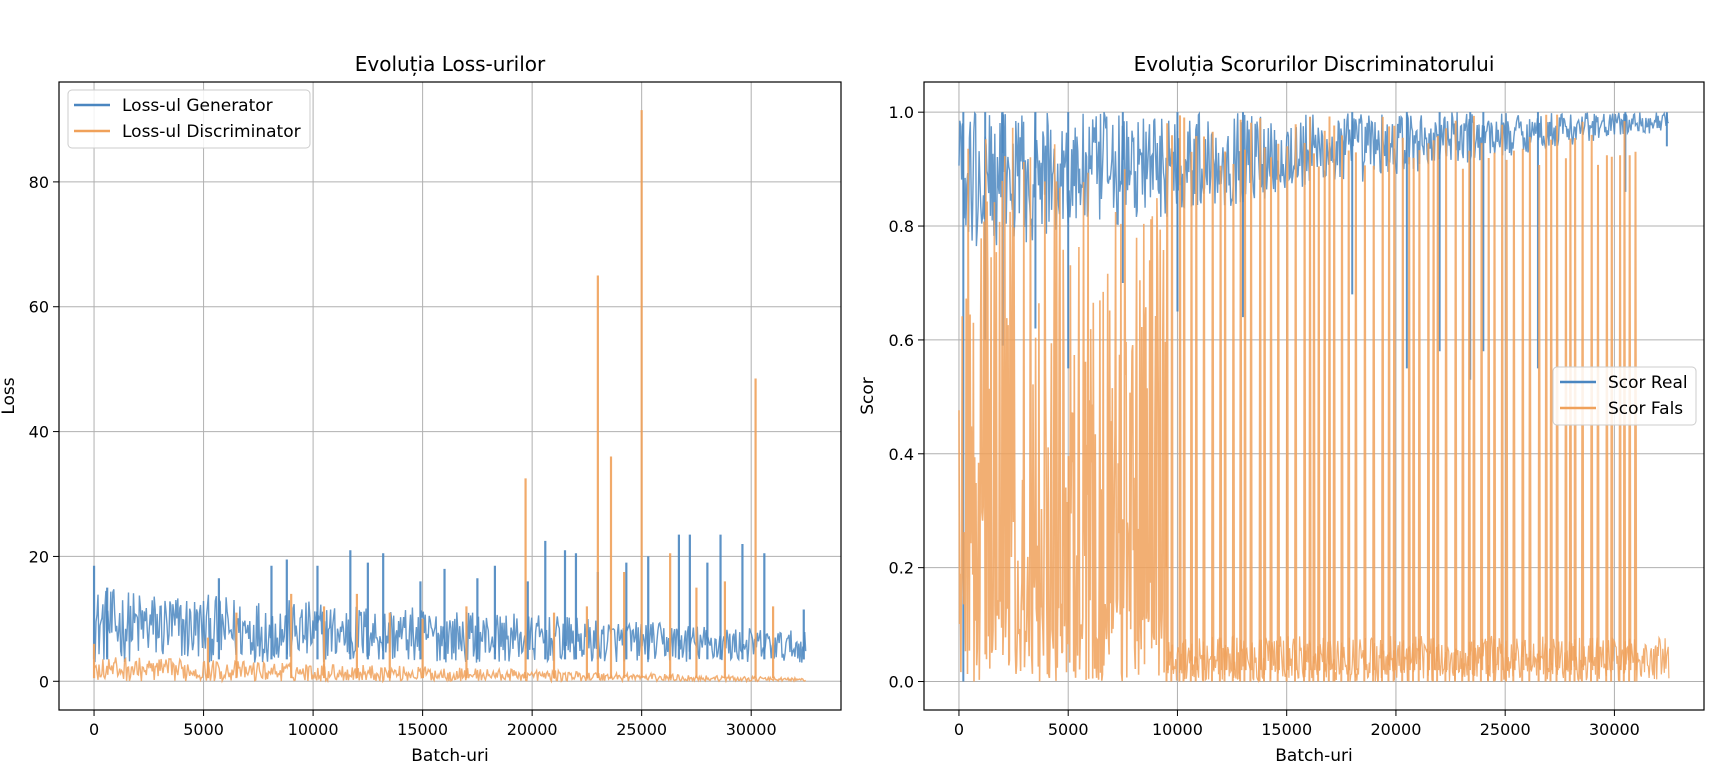 The width and height of the screenshot is (1732, 770). I want to click on y-tick-label: 0.4, so click(901, 454).